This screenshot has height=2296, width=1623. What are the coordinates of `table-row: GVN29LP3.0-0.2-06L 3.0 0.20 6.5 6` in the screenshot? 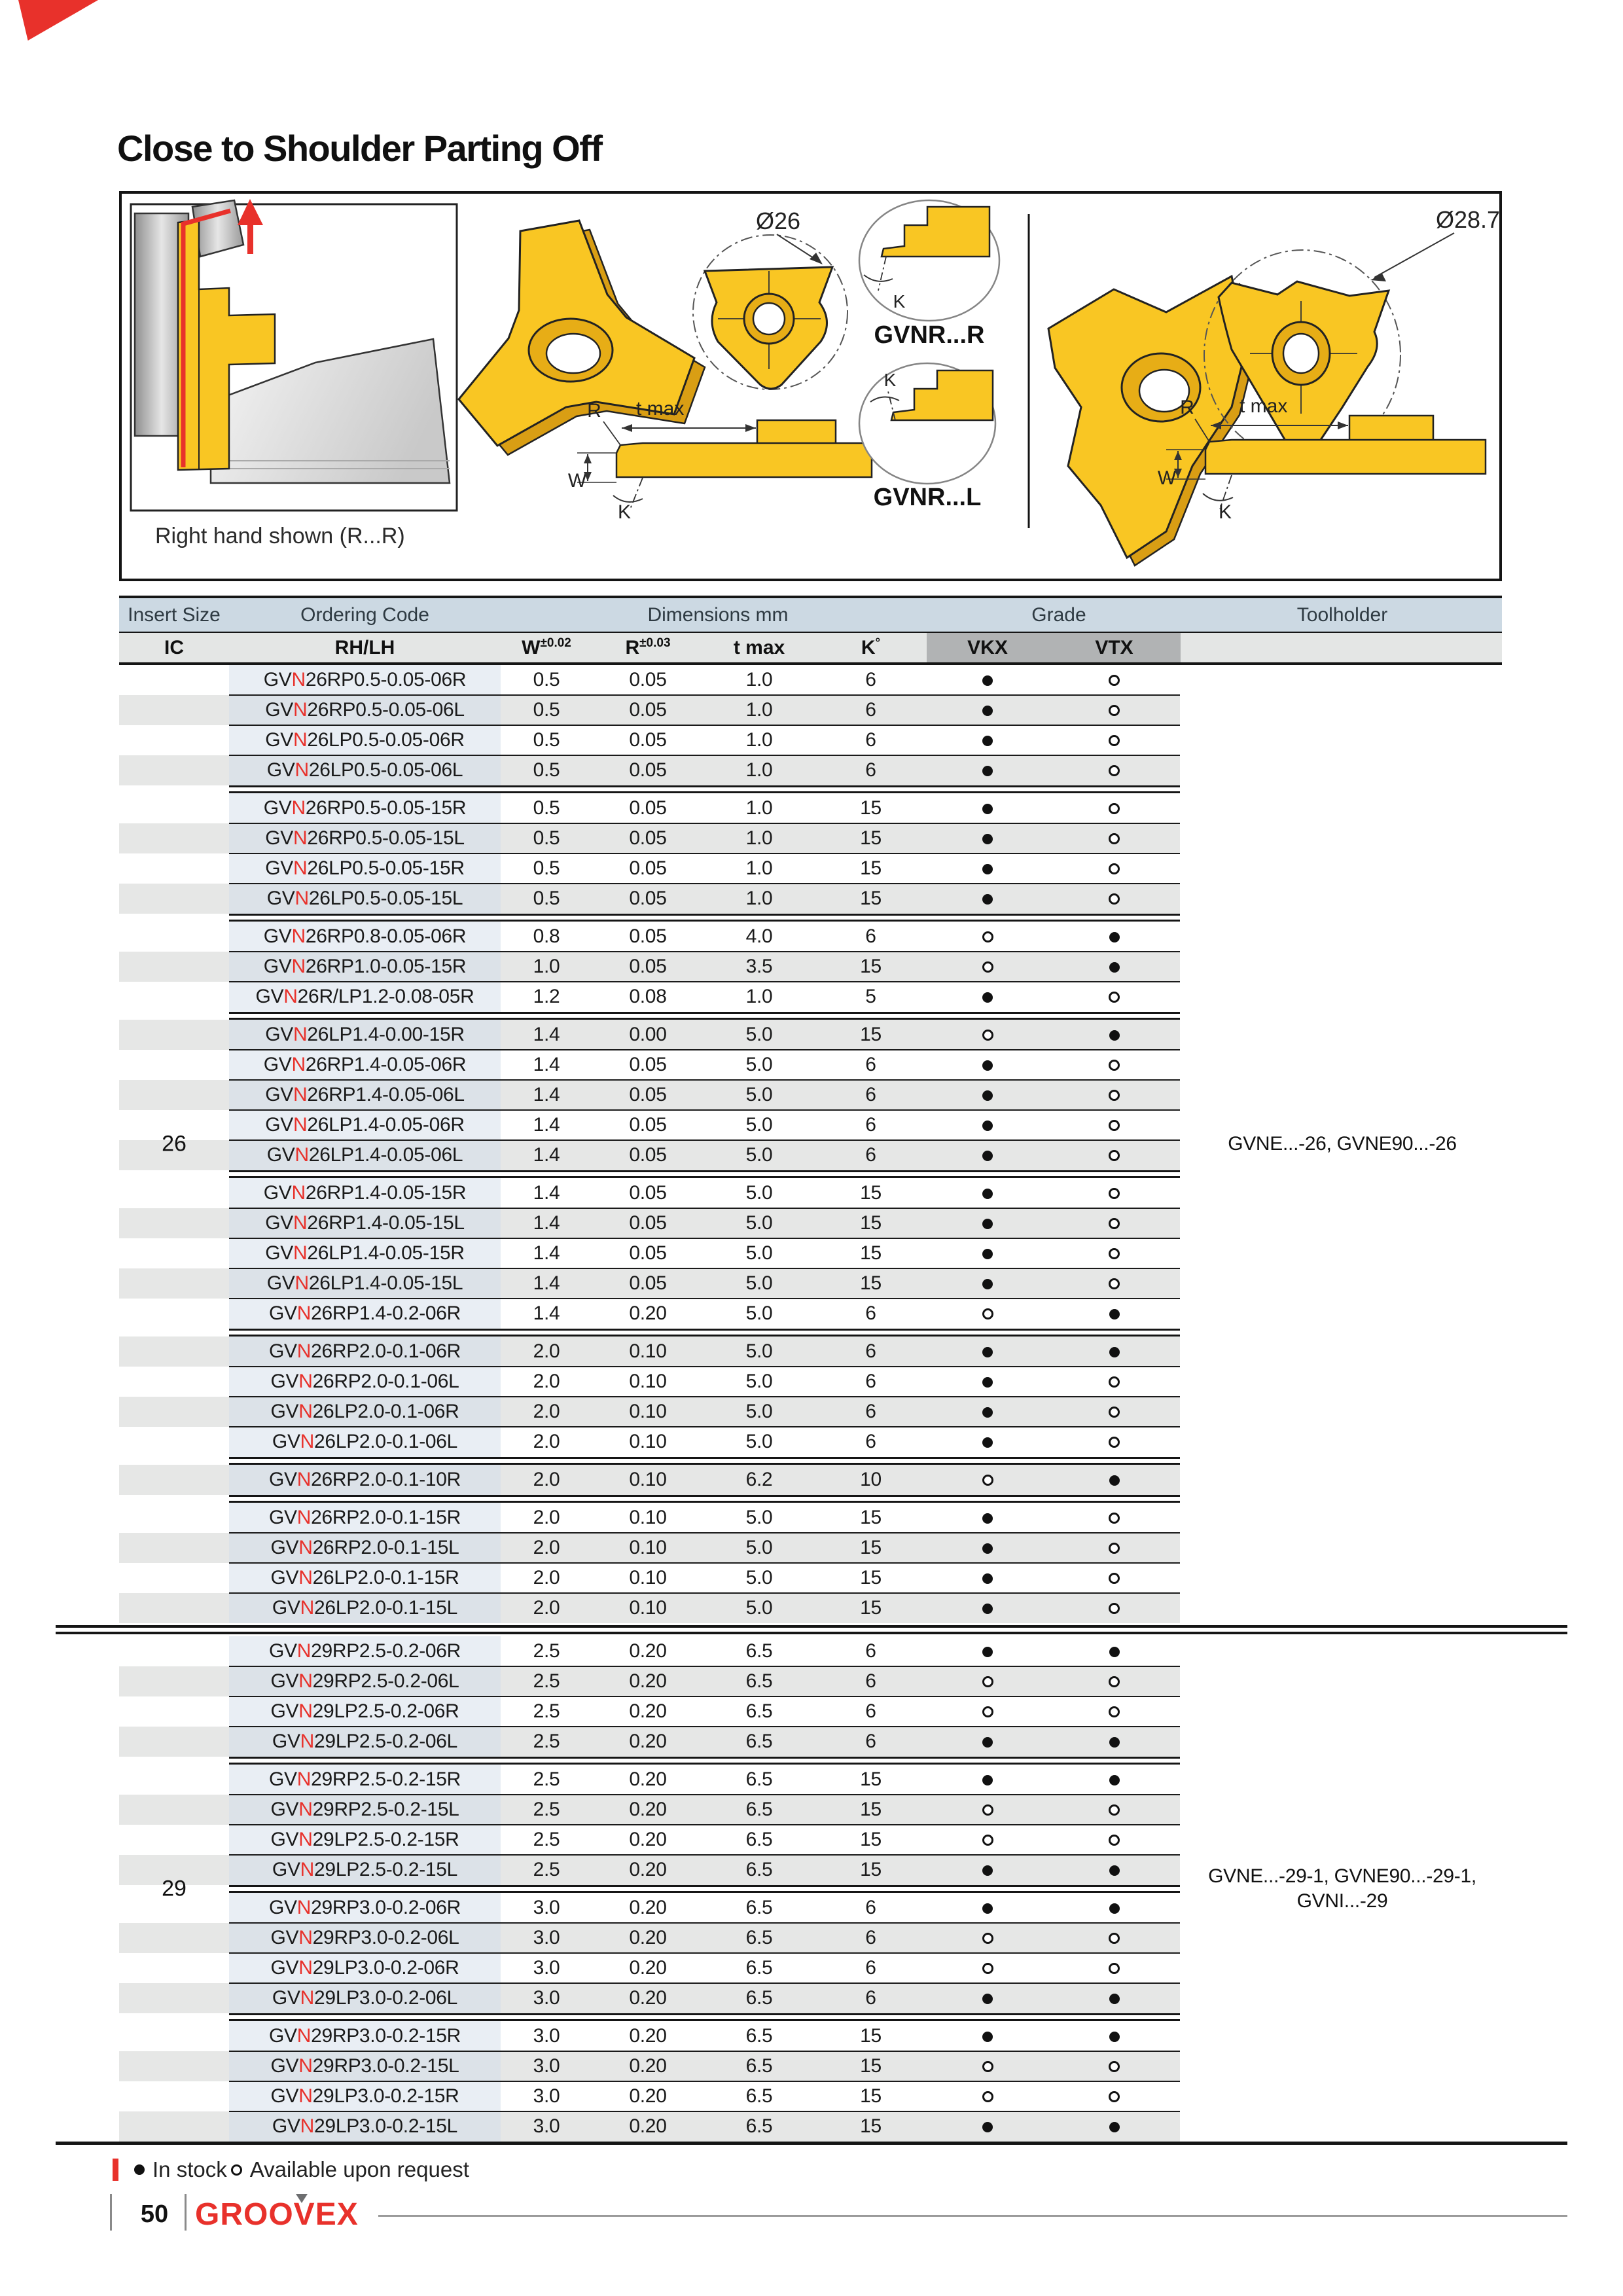 It's located at (649, 1997).